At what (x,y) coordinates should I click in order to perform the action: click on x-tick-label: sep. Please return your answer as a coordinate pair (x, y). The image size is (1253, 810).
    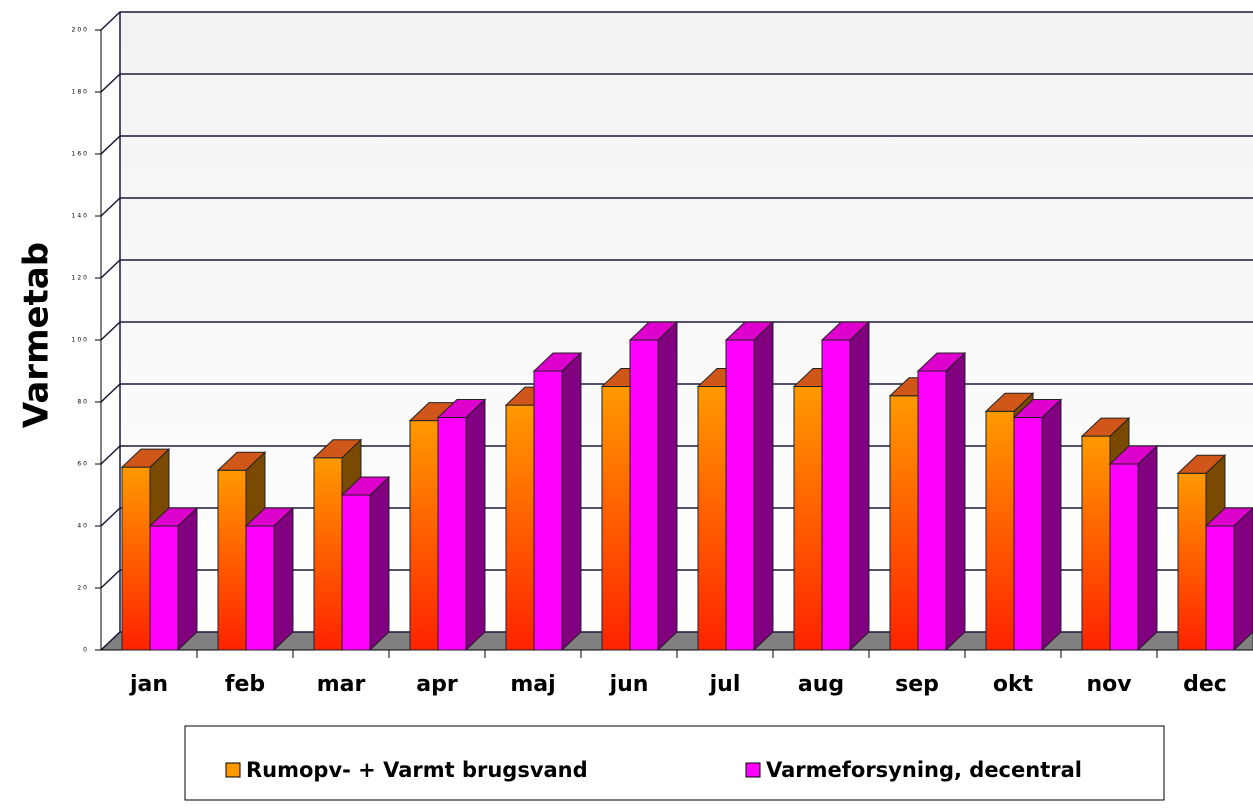
    Looking at the image, I should click on (917, 684).